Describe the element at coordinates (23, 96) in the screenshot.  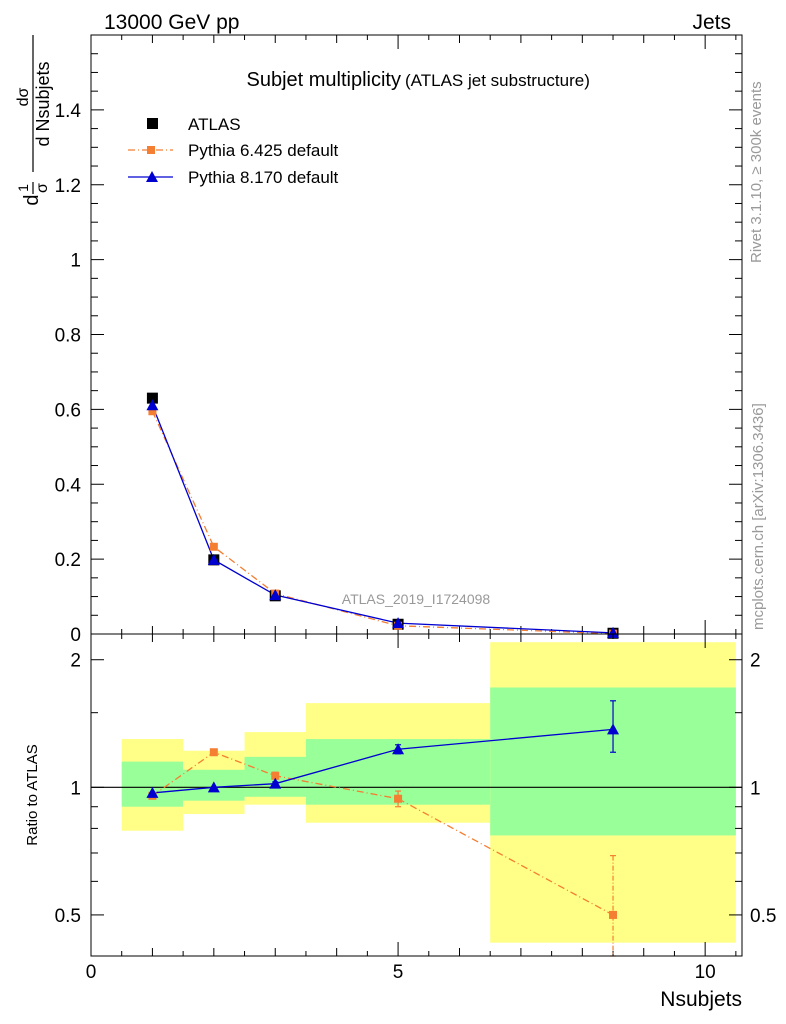
I see `ylabel-num-2: dσ` at that location.